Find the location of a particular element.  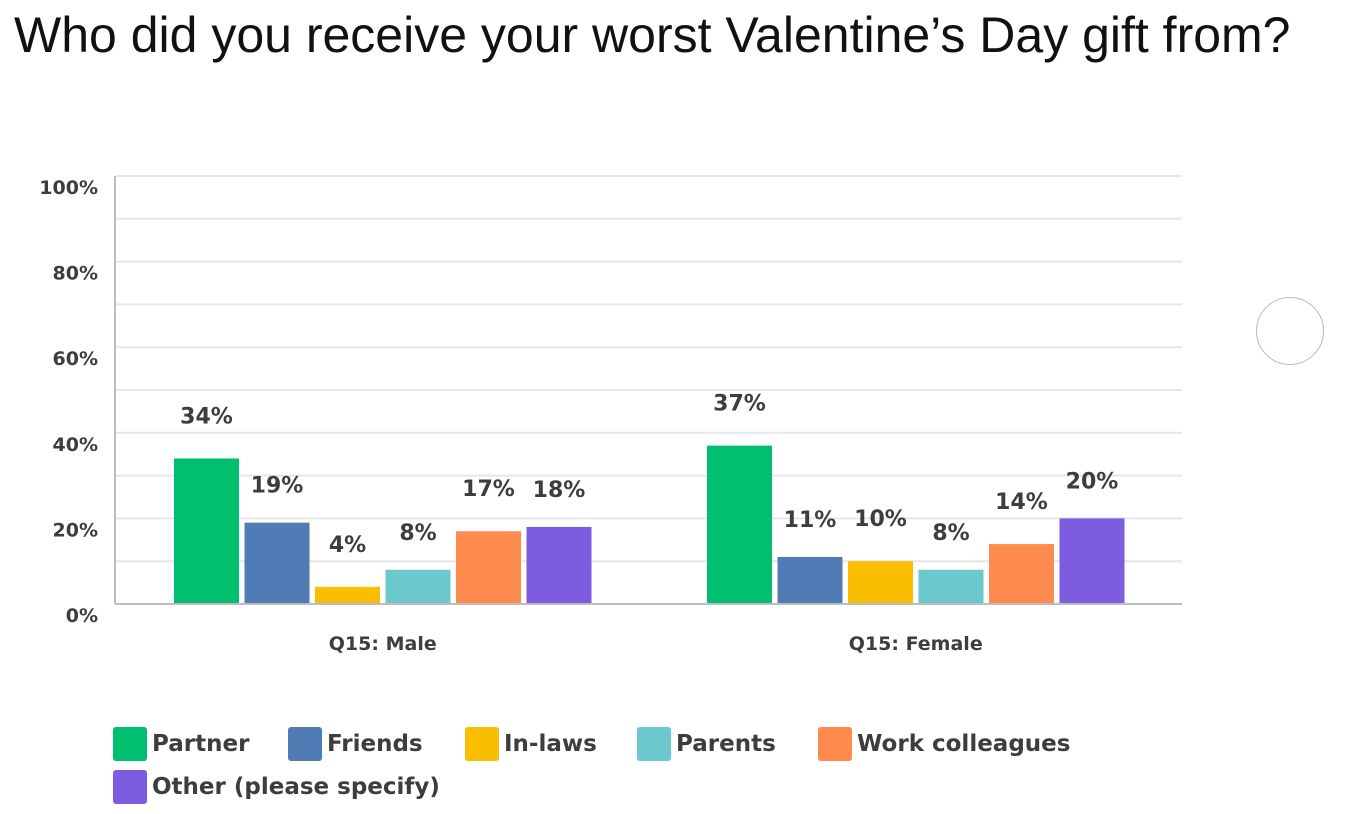

legend-item: Parents is located at coordinates (706, 744).